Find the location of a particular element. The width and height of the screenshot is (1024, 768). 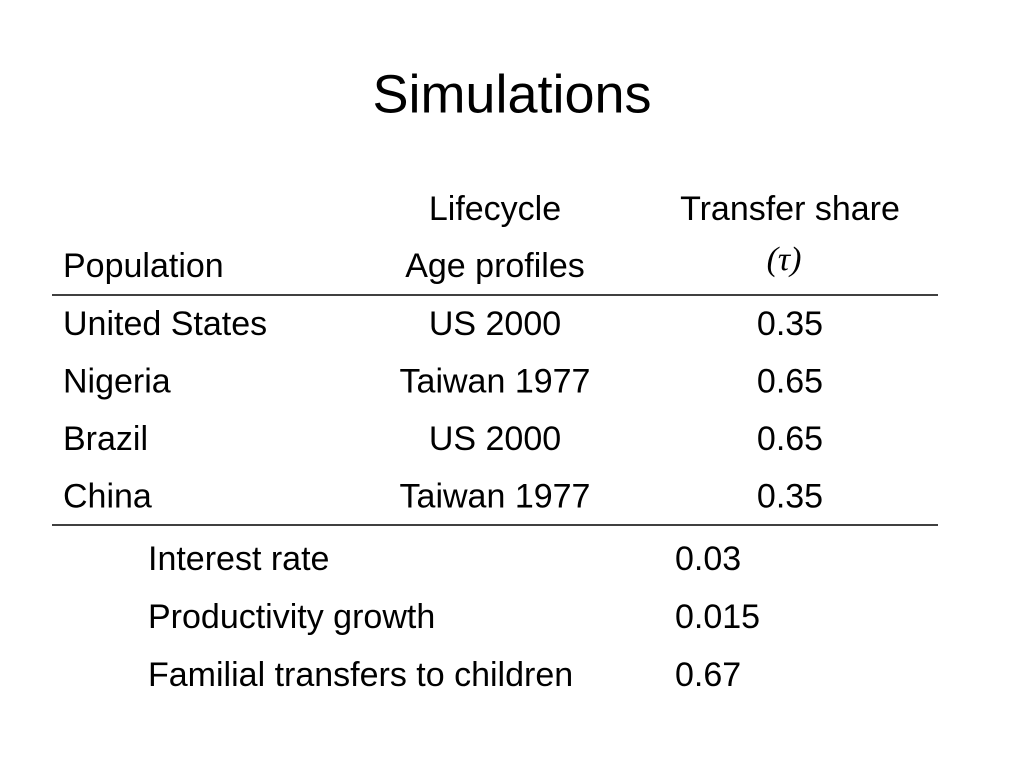

slide-title: Simulations is located at coordinates (511, 94).